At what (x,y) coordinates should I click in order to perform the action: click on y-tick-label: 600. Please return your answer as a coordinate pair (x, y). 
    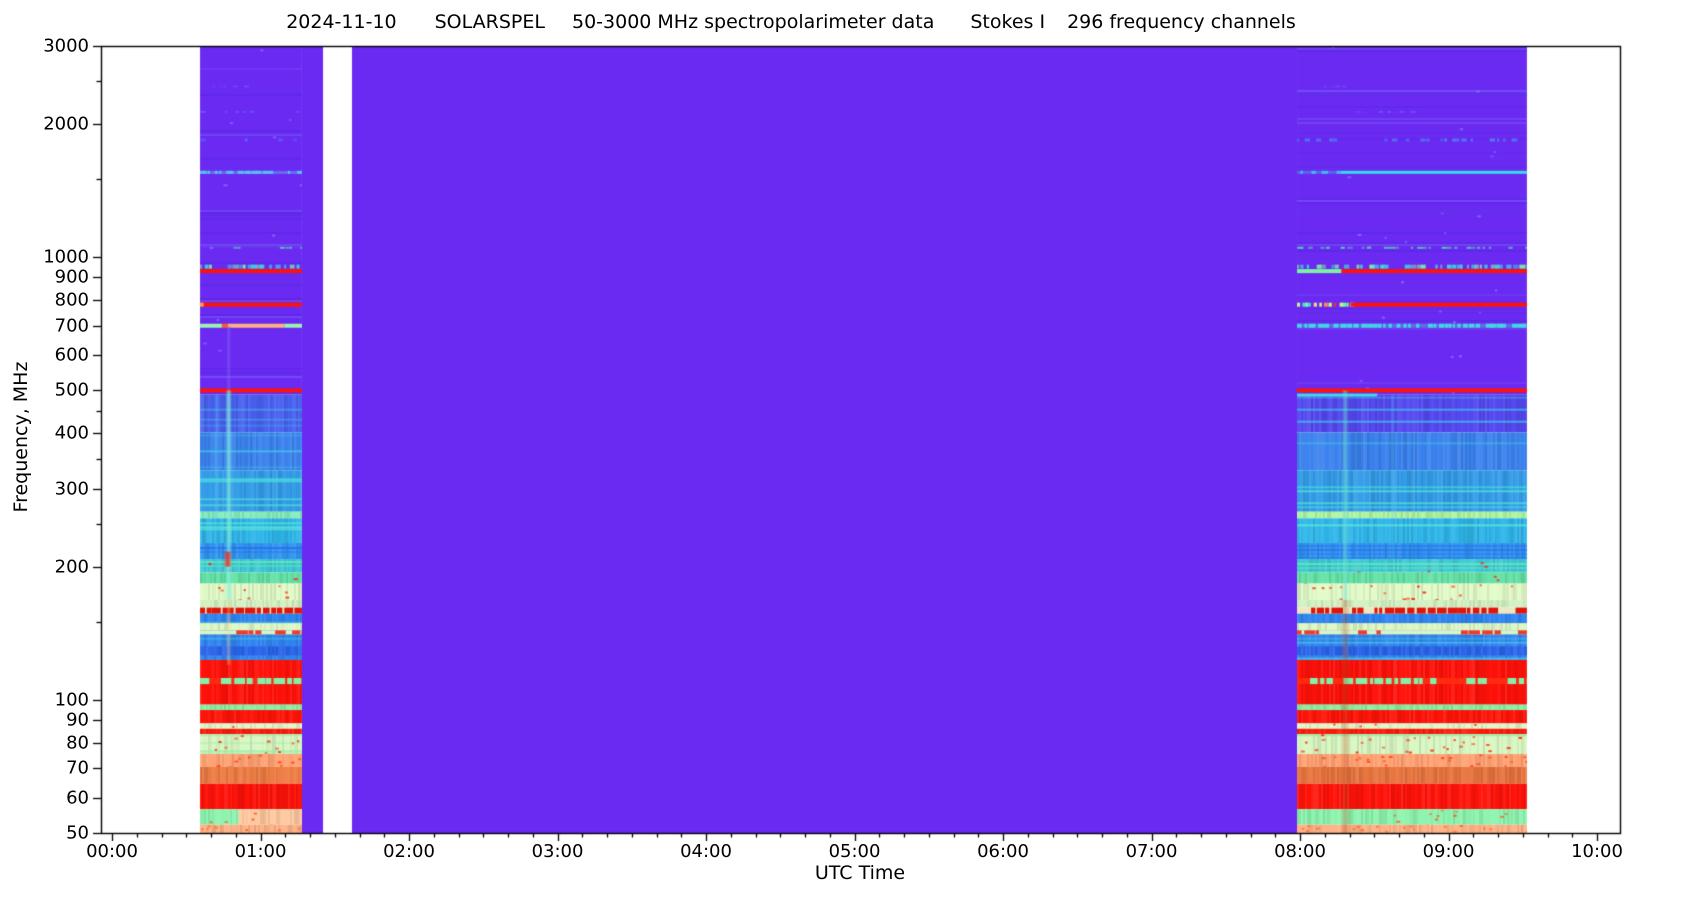
    Looking at the image, I should click on (71, 355).